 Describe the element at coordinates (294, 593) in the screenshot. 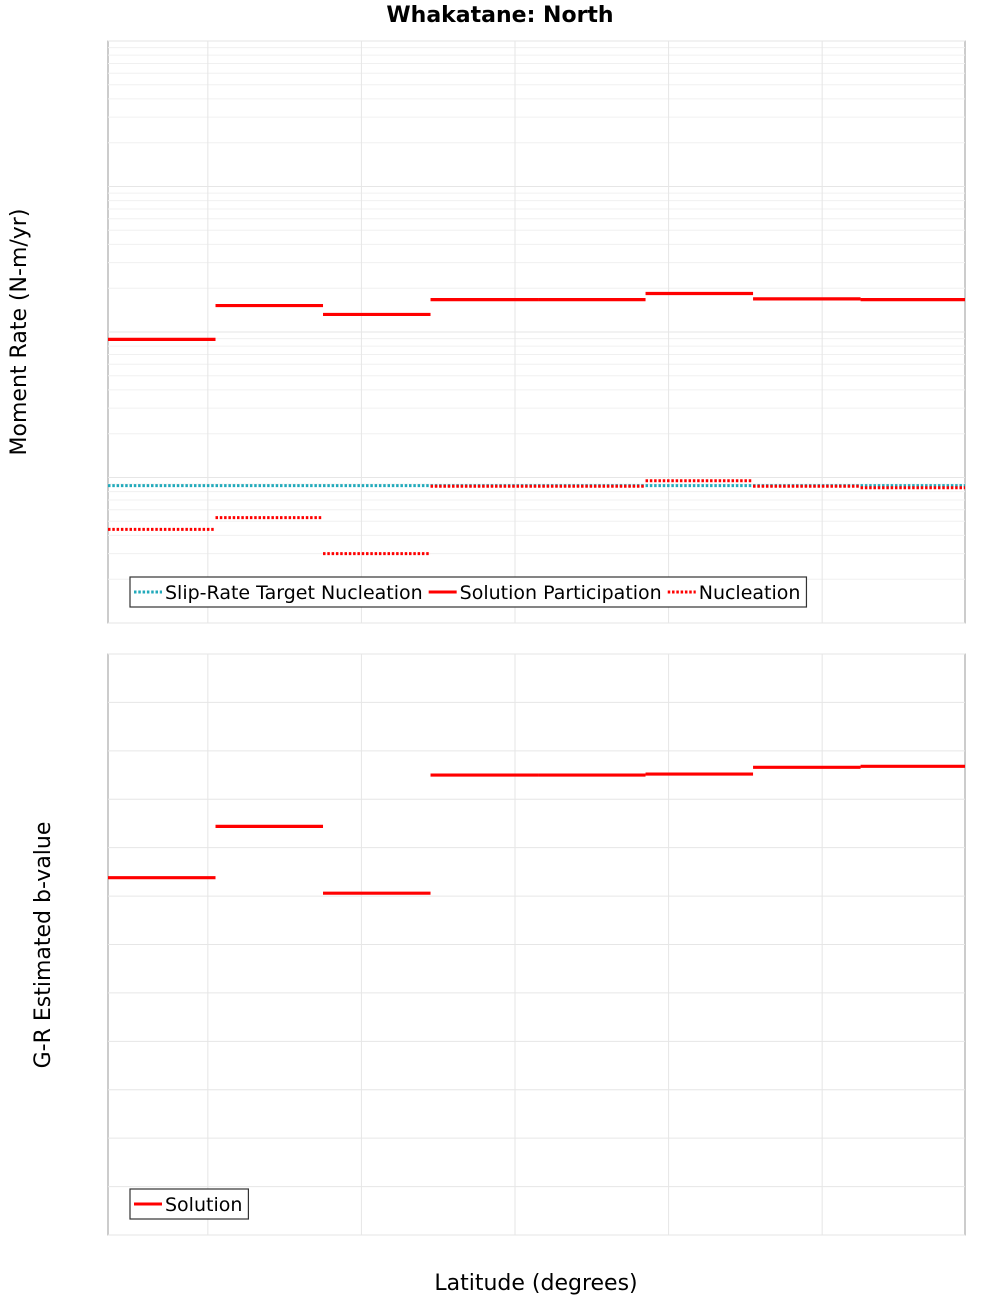

I see `legend-entry: Slip-Rate Target Nucleation` at that location.